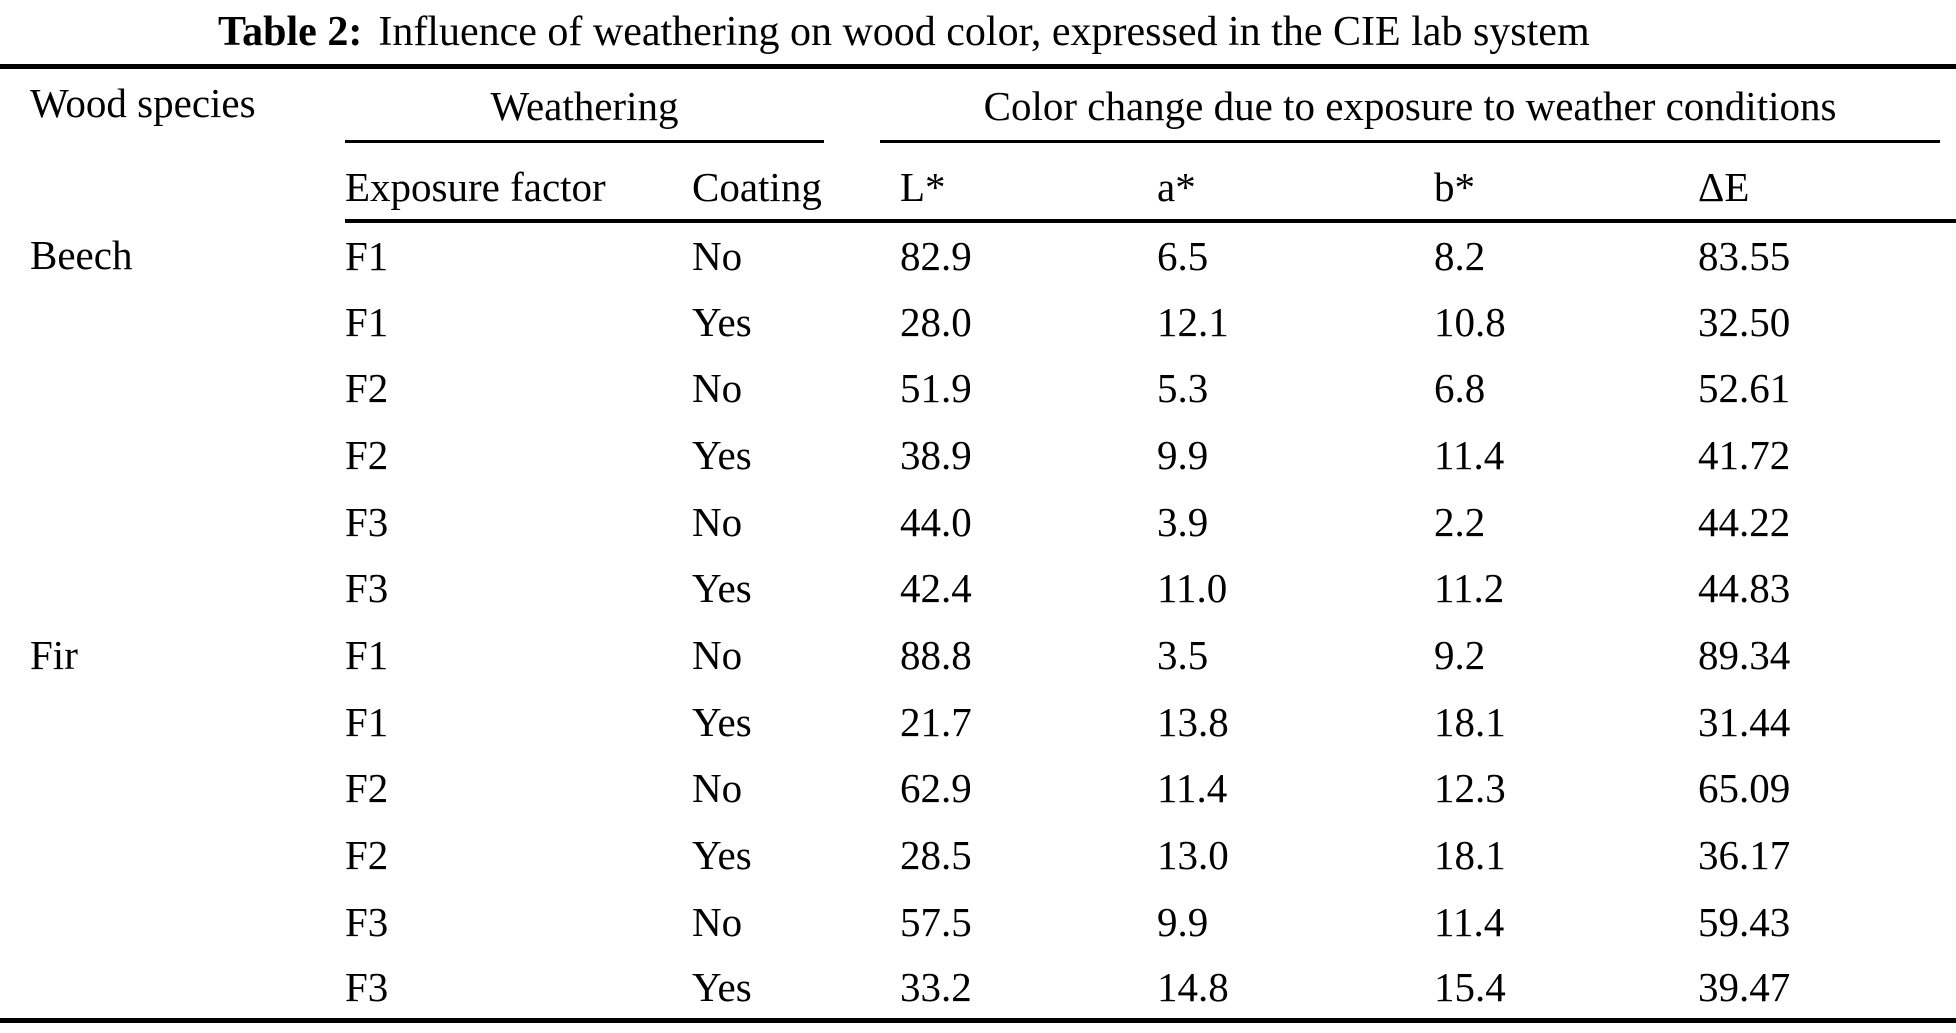 The image size is (1956, 1033). What do you see at coordinates (1470, 855) in the screenshot?
I see `cell-b: 18.1` at bounding box center [1470, 855].